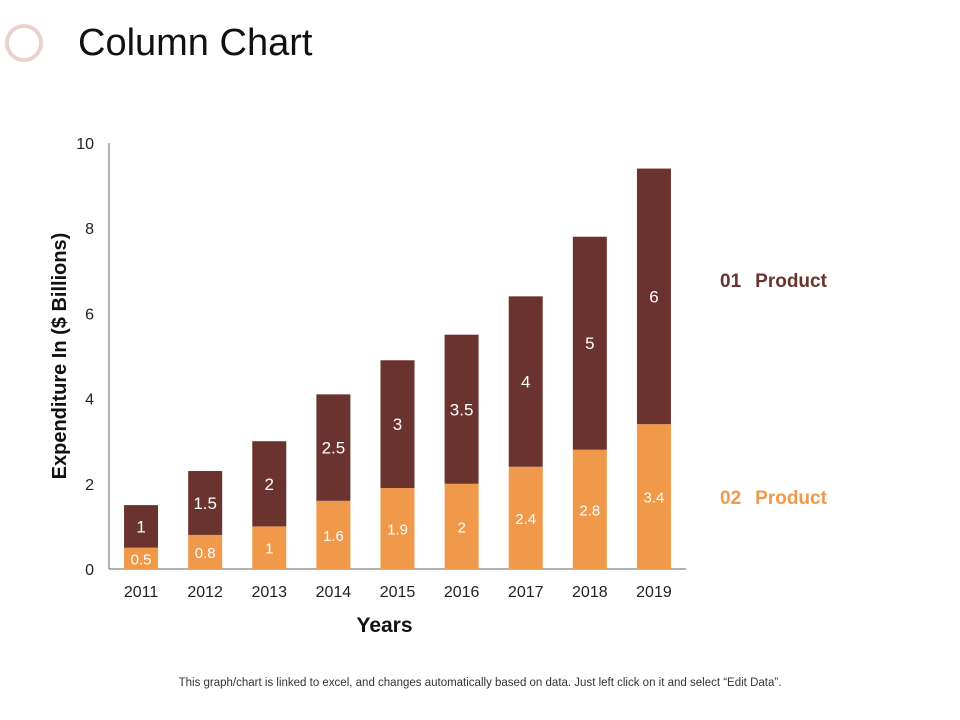  I want to click on x-tick-label: 2014, so click(334, 592).